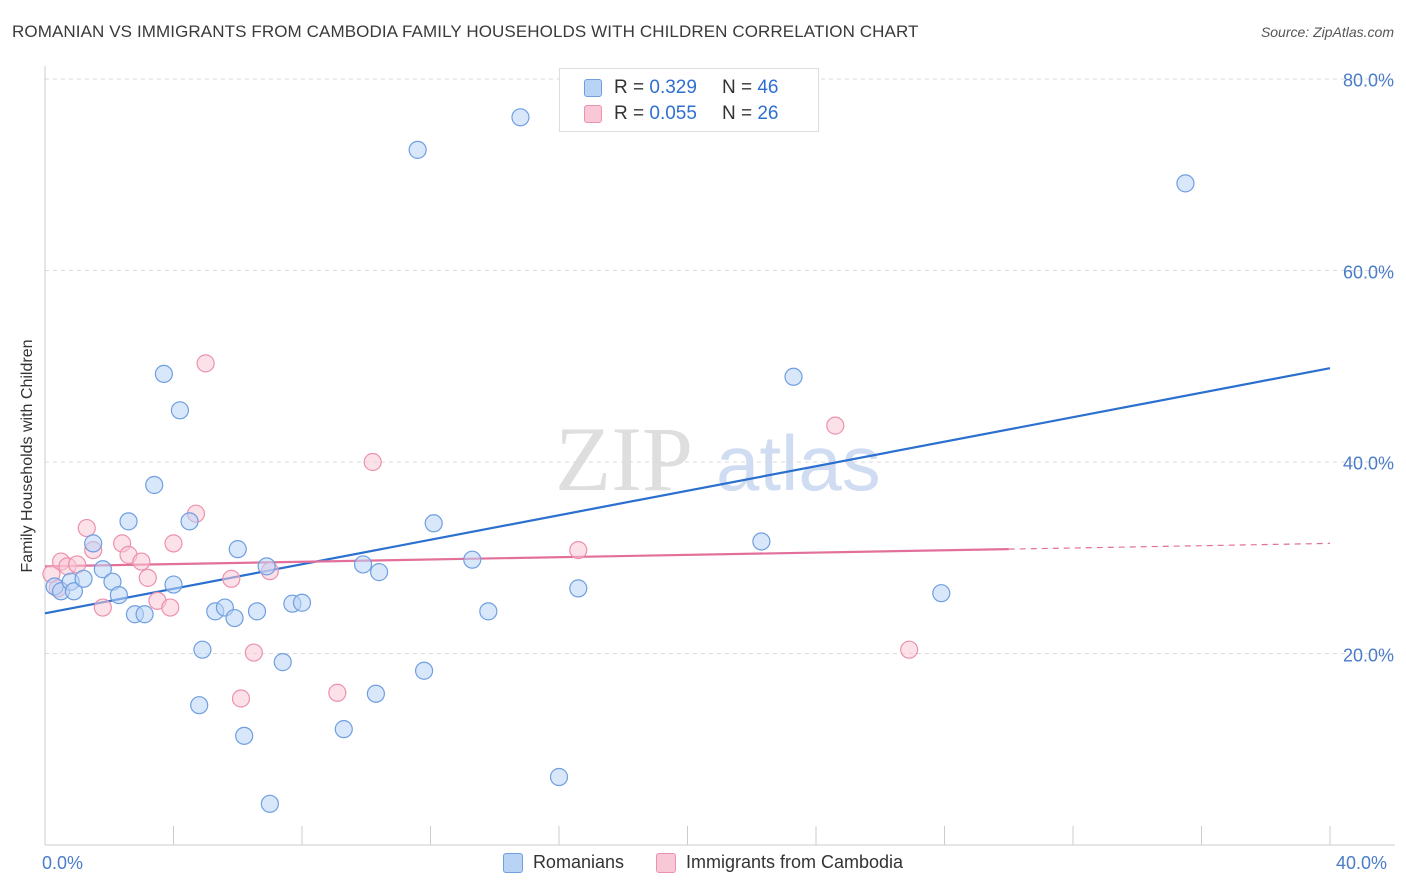  What do you see at coordinates (1368, 272) in the screenshot?
I see `y-tick-label: 60.0%` at bounding box center [1368, 272].